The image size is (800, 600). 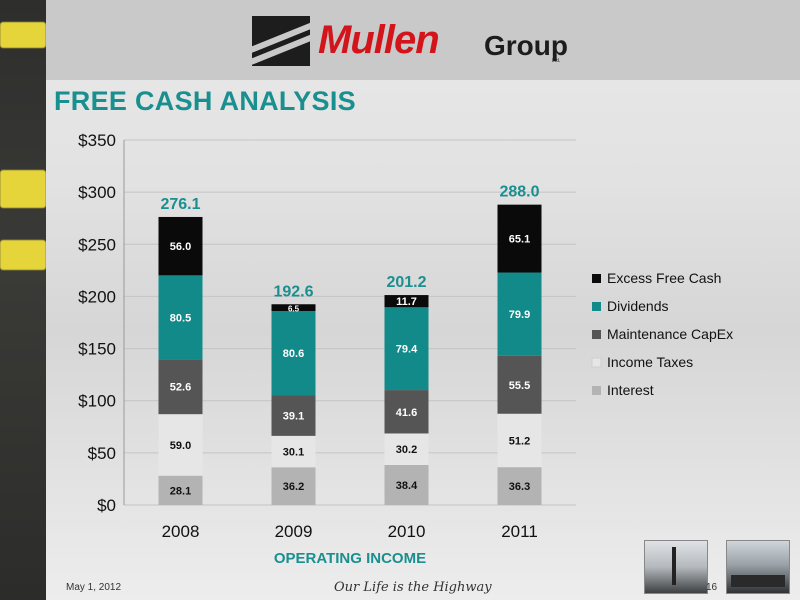 I want to click on page-title: FREE CASH ANALYSIS, so click(x=205, y=101).